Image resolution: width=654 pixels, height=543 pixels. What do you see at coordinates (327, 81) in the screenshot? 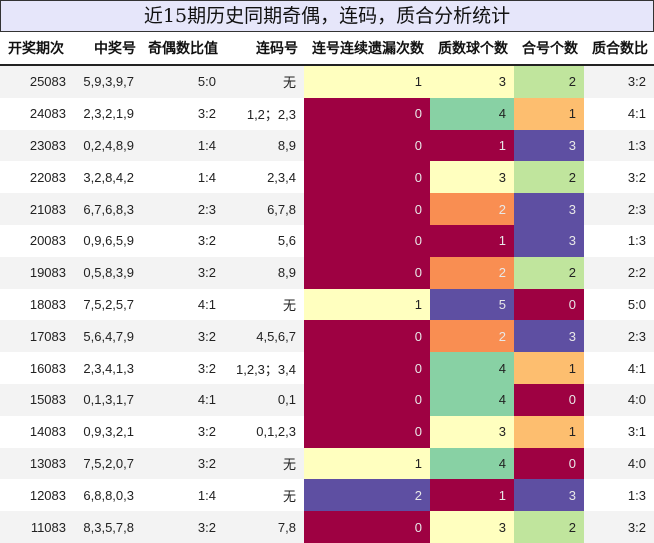
I see `table-row: 25083 5,9,3,9,7 5:0 无 1 3 2 3:2` at bounding box center [327, 81].